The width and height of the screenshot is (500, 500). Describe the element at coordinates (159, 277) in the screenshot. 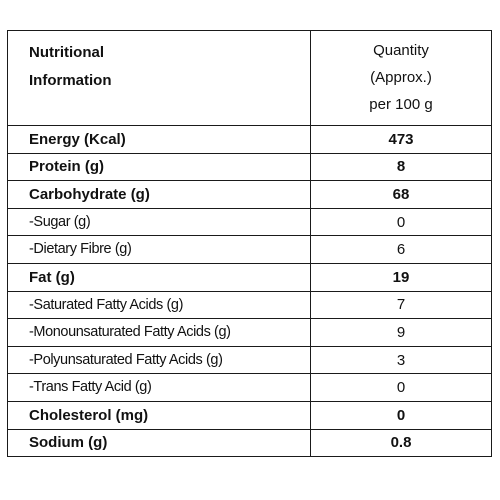

I see `nutrient-label: Fat (g)` at that location.